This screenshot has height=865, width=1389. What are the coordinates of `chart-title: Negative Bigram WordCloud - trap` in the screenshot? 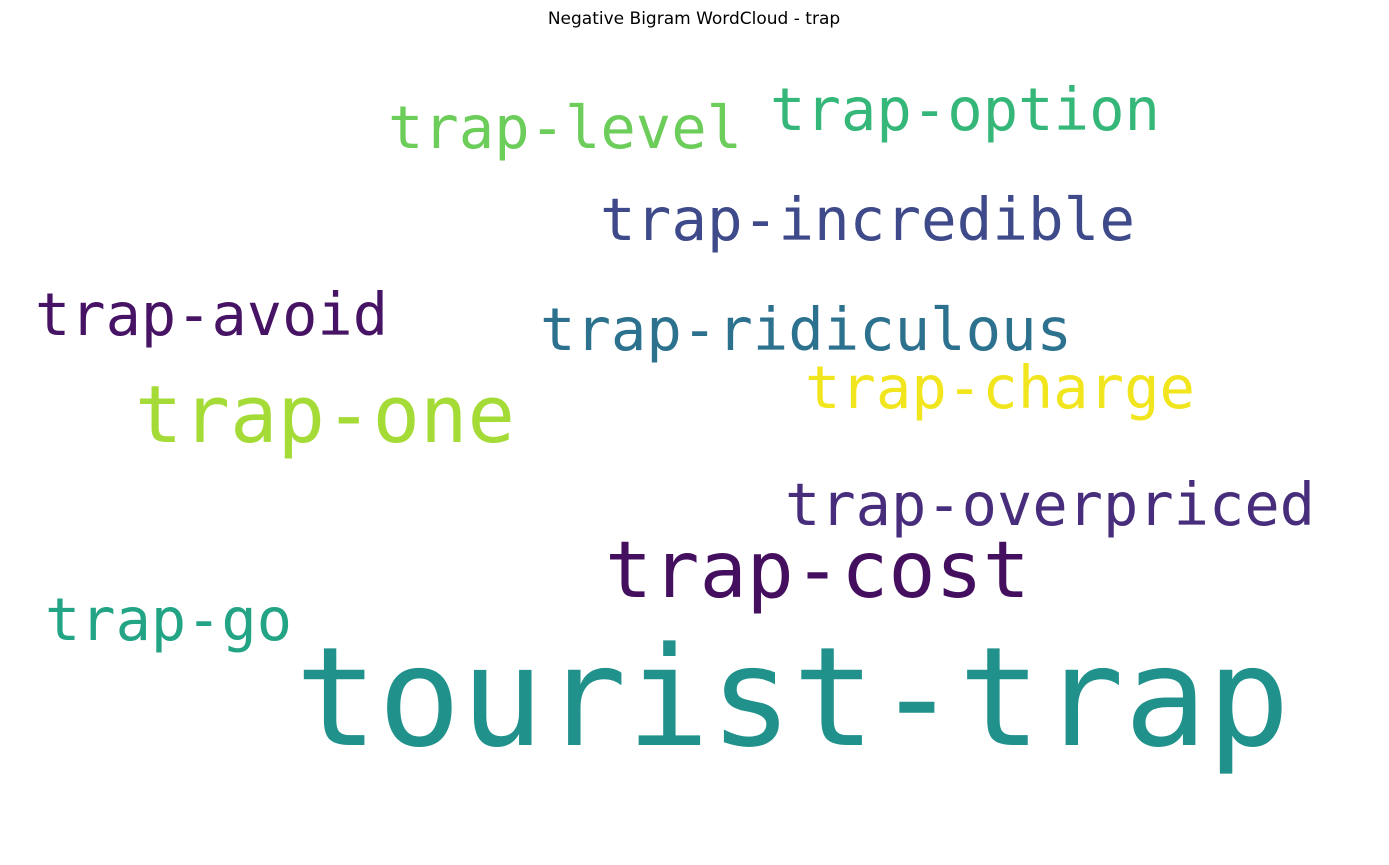 It's located at (694, 19).